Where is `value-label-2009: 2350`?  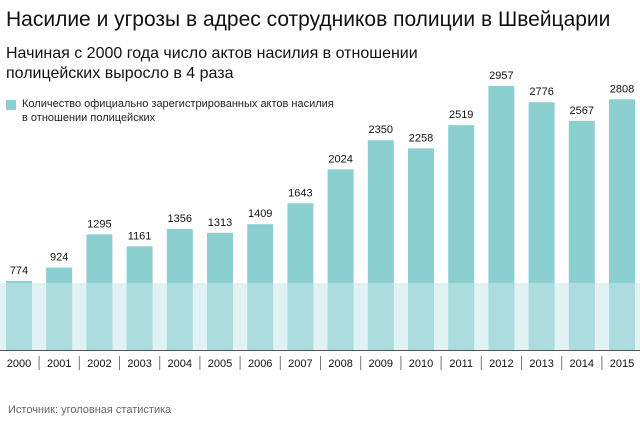 value-label-2009: 2350 is located at coordinates (381, 130).